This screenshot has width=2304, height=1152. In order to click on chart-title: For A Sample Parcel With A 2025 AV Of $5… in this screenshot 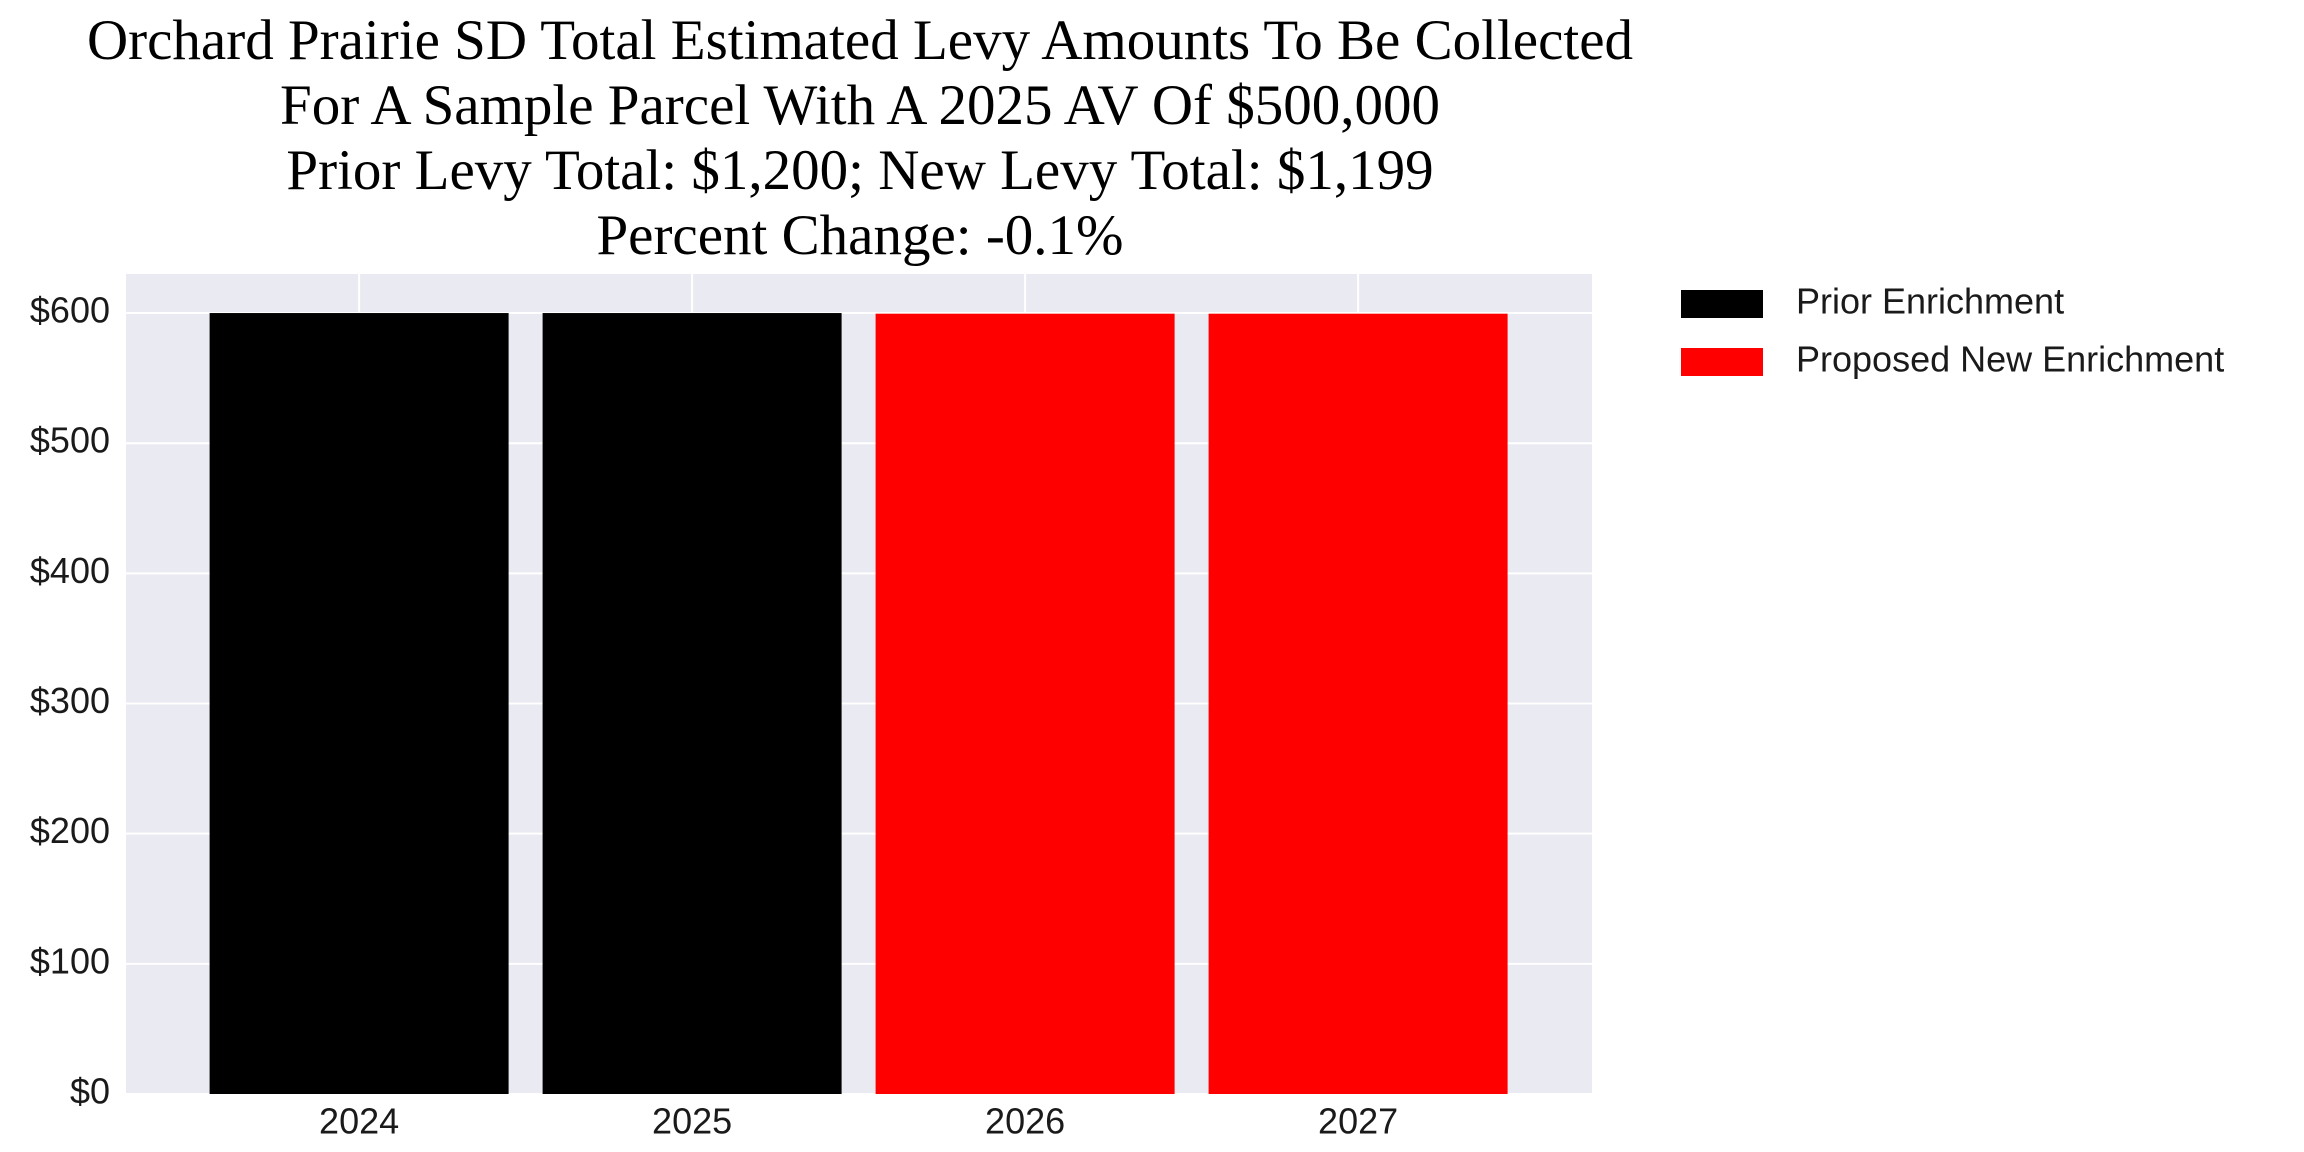, I will do `click(860, 105)`.